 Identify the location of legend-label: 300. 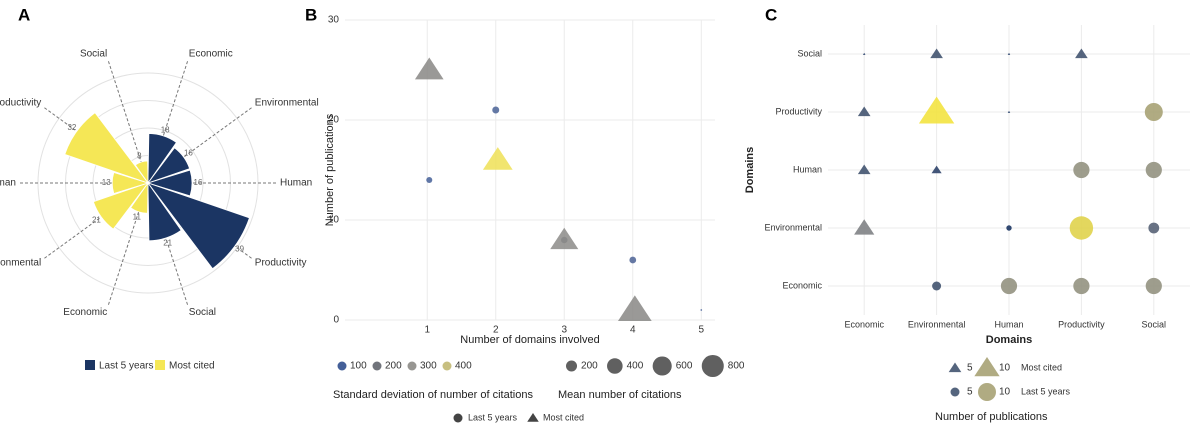
(428, 366).